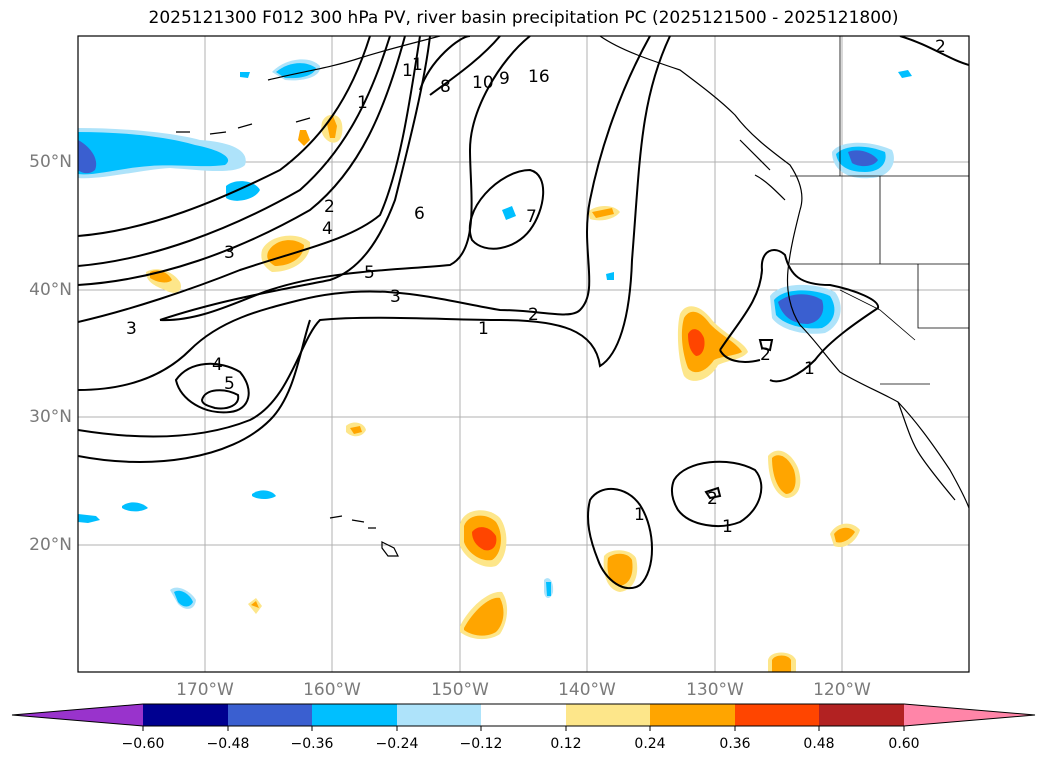  I want to click on contour-label: 6, so click(419, 214).